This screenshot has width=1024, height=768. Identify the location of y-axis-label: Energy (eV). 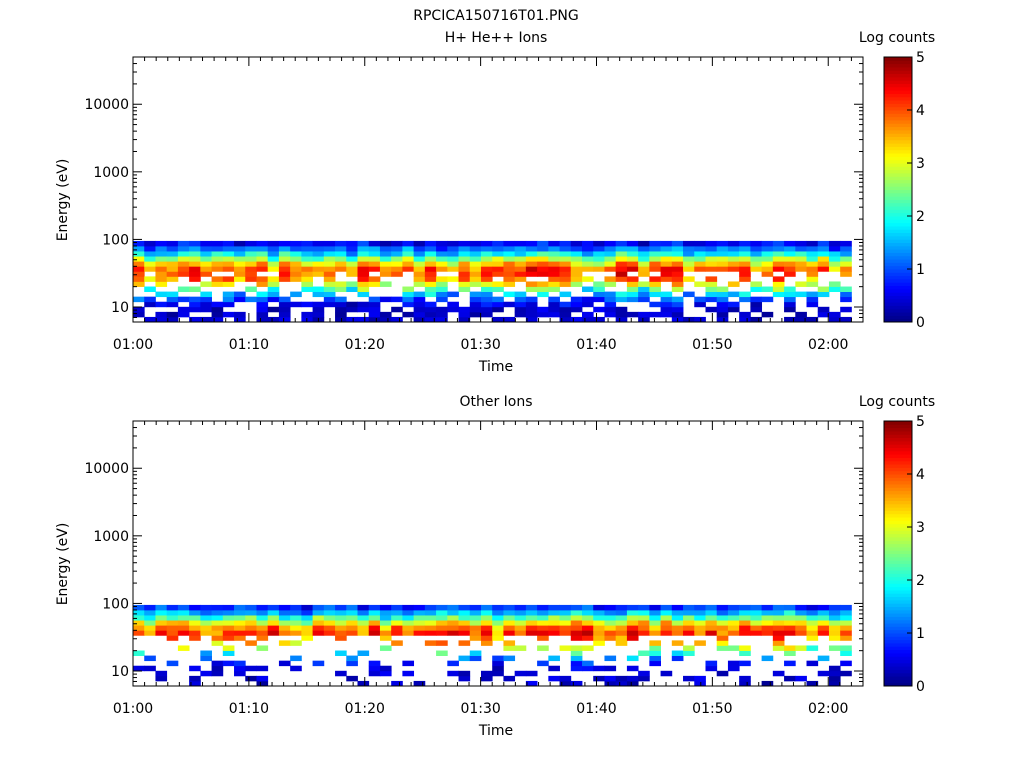
(63, 200).